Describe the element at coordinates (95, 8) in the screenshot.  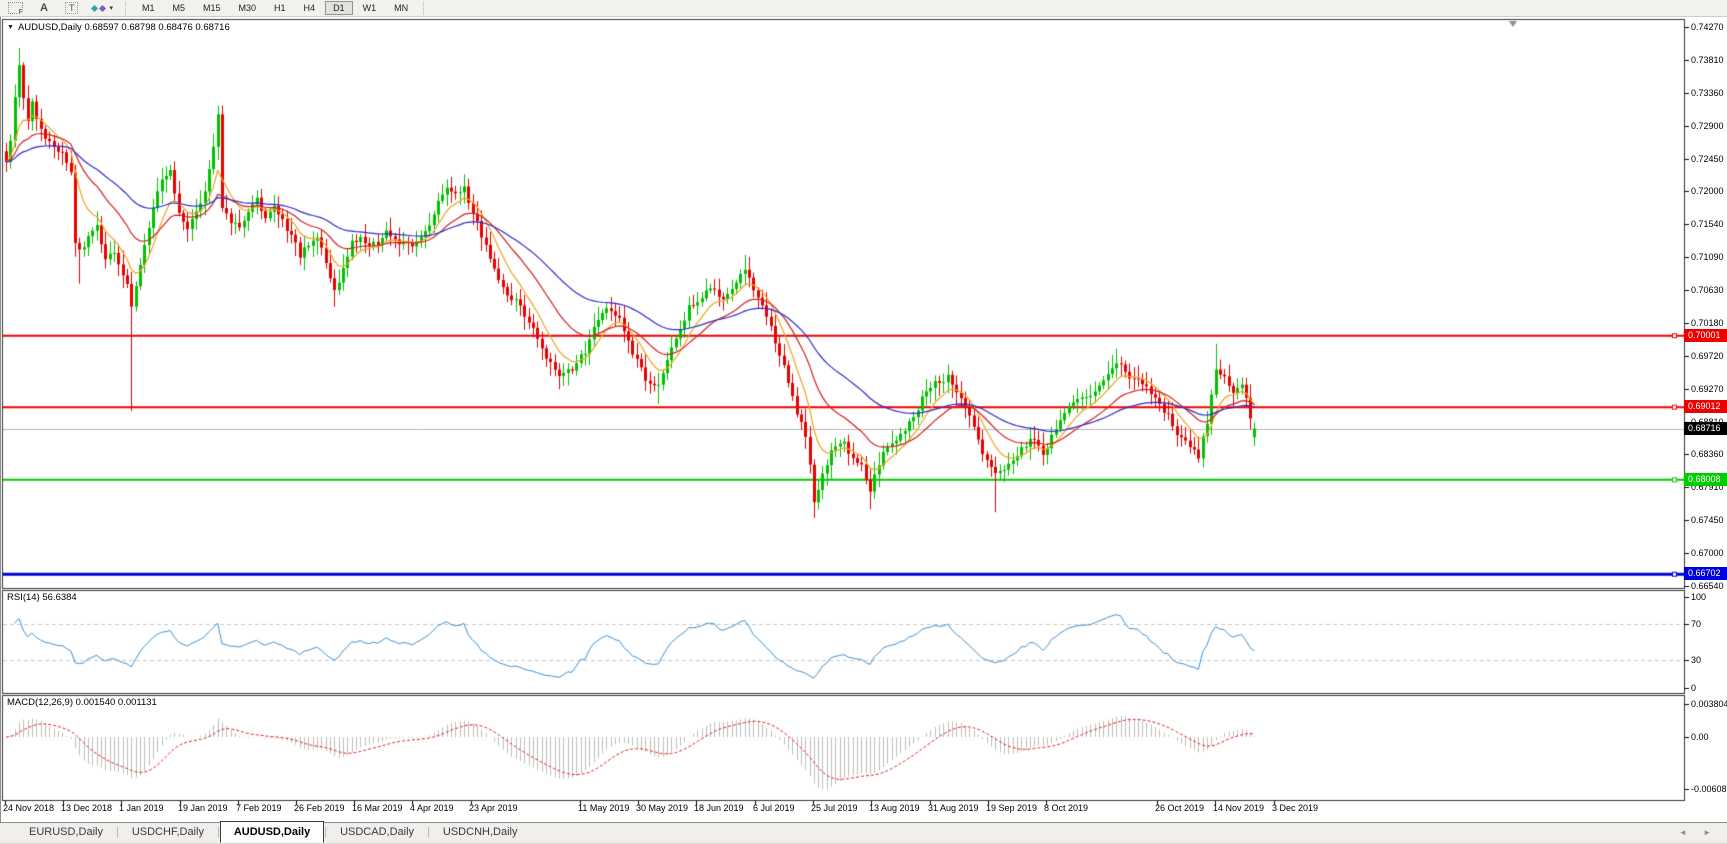
I see `diamond-teal-icon` at that location.